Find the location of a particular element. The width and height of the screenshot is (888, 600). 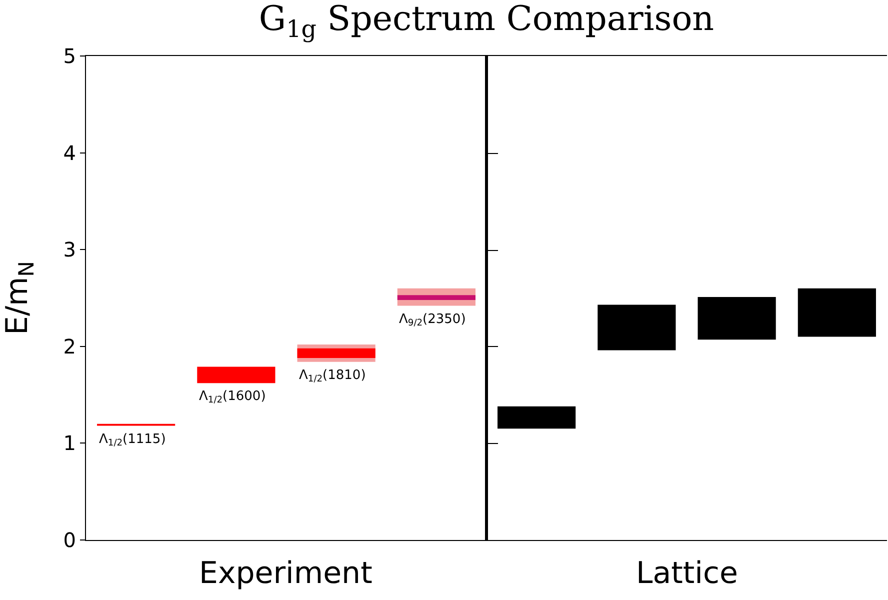

chart-title: G$_{1g}$ Spectrum Comparison is located at coordinates (486, 21).